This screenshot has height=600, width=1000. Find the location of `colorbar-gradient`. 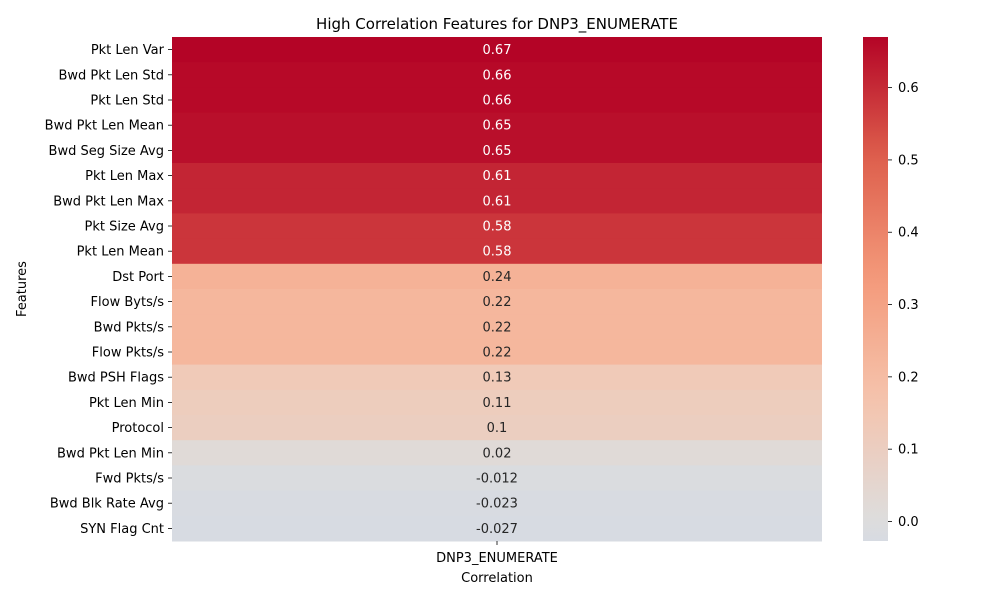

colorbar-gradient is located at coordinates (875, 289).